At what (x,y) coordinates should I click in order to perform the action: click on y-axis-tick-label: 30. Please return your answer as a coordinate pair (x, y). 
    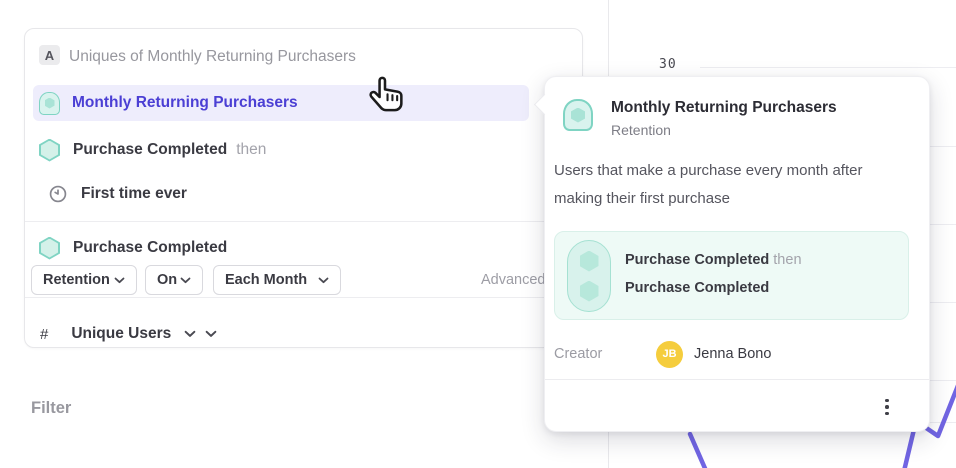
    Looking at the image, I should click on (668, 64).